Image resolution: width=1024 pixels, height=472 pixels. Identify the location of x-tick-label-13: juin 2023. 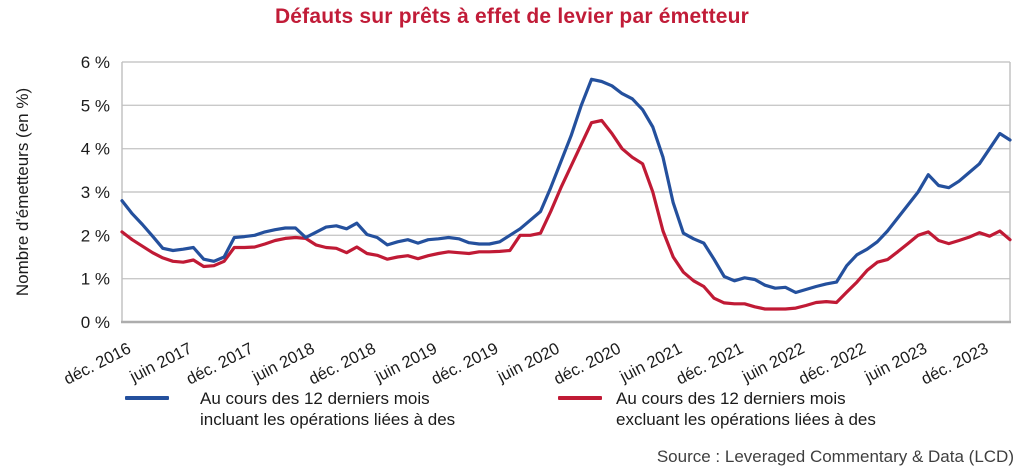
(895, 363).